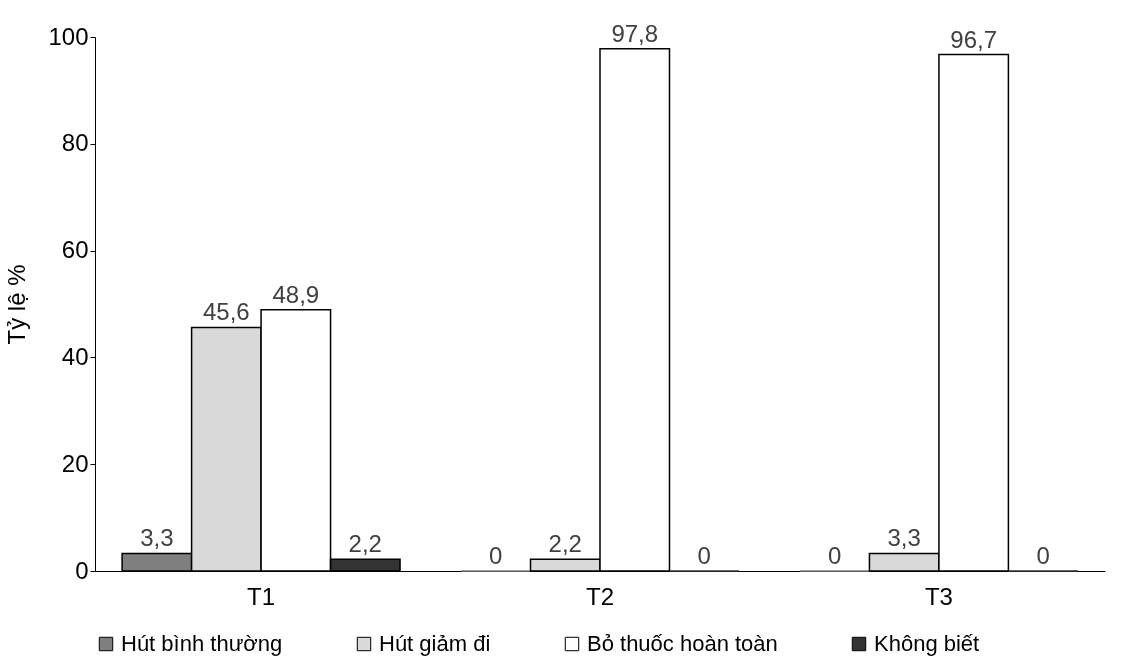 Image resolution: width=1133 pixels, height=669 pixels. I want to click on y-tick-label: 100, so click(68, 36).